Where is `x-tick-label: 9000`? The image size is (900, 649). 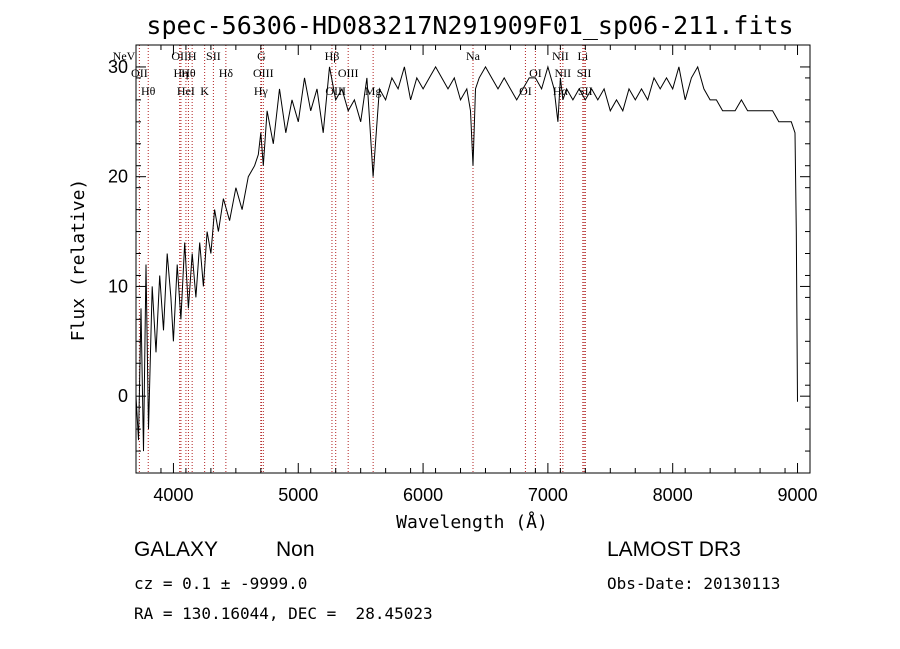 x-tick-label: 9000 is located at coordinates (797, 495).